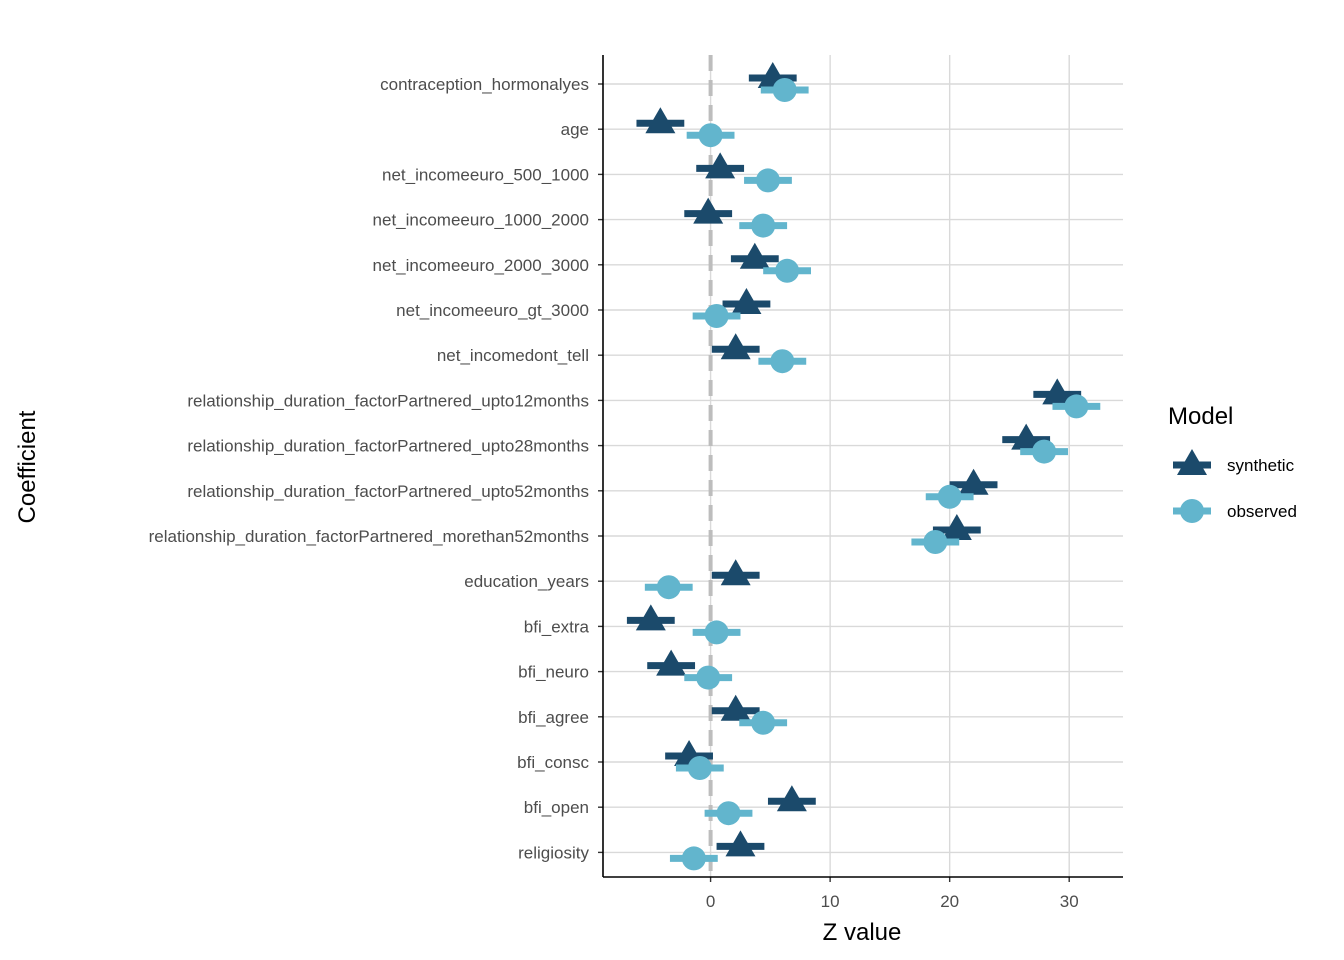 This screenshot has height=960, width=1344. What do you see at coordinates (1192, 462) in the screenshot?
I see `legend-key-synthetic-marker` at bounding box center [1192, 462].